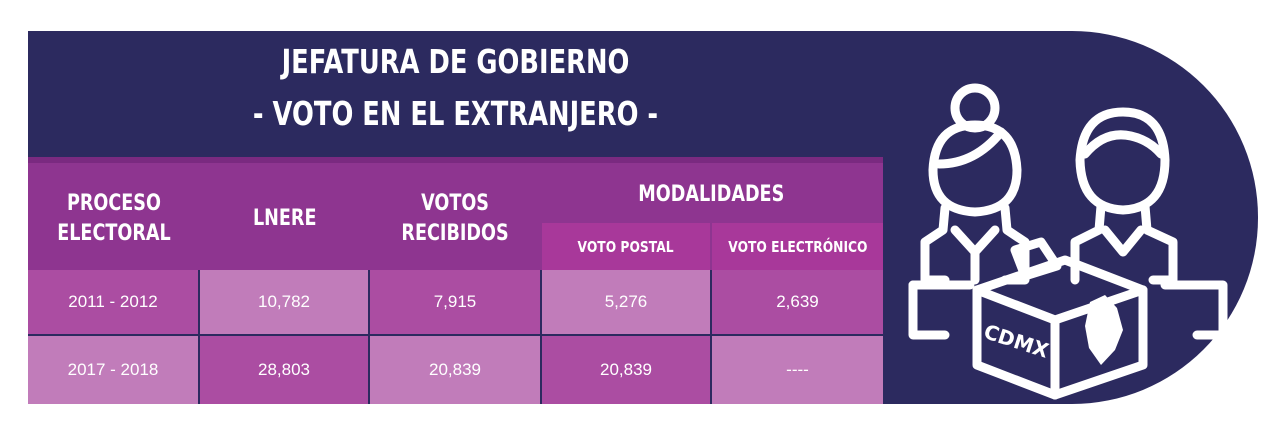 The image size is (1280, 433). I want to click on row1-proceso: 2011 - 2012, so click(113, 302).